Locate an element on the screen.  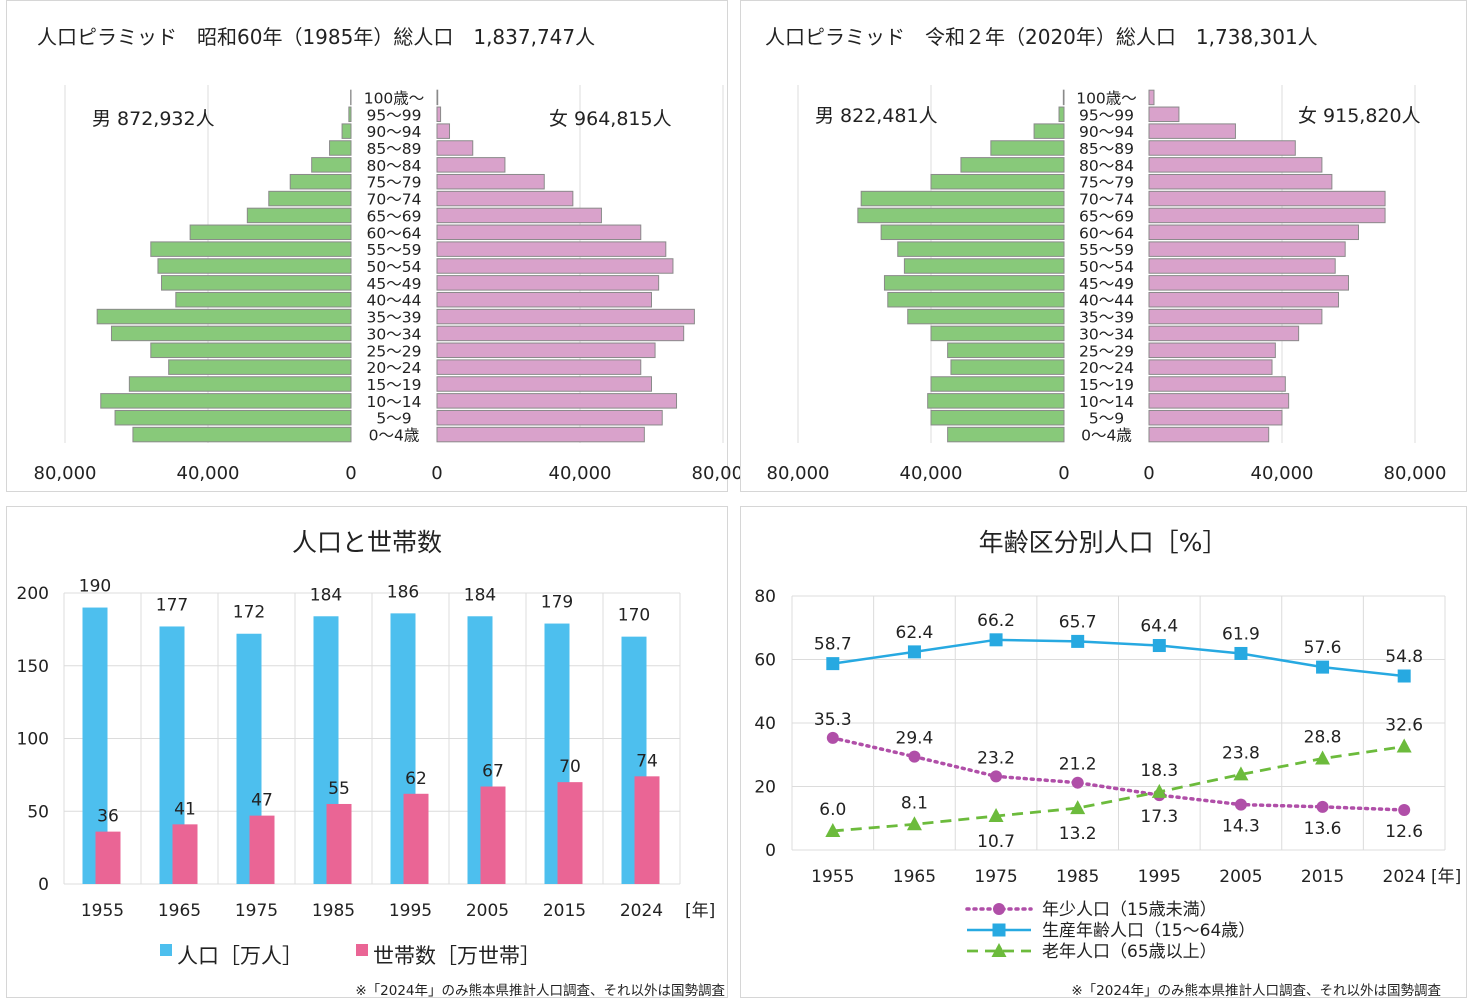
age-label: 75～79 is located at coordinates (1106, 183).